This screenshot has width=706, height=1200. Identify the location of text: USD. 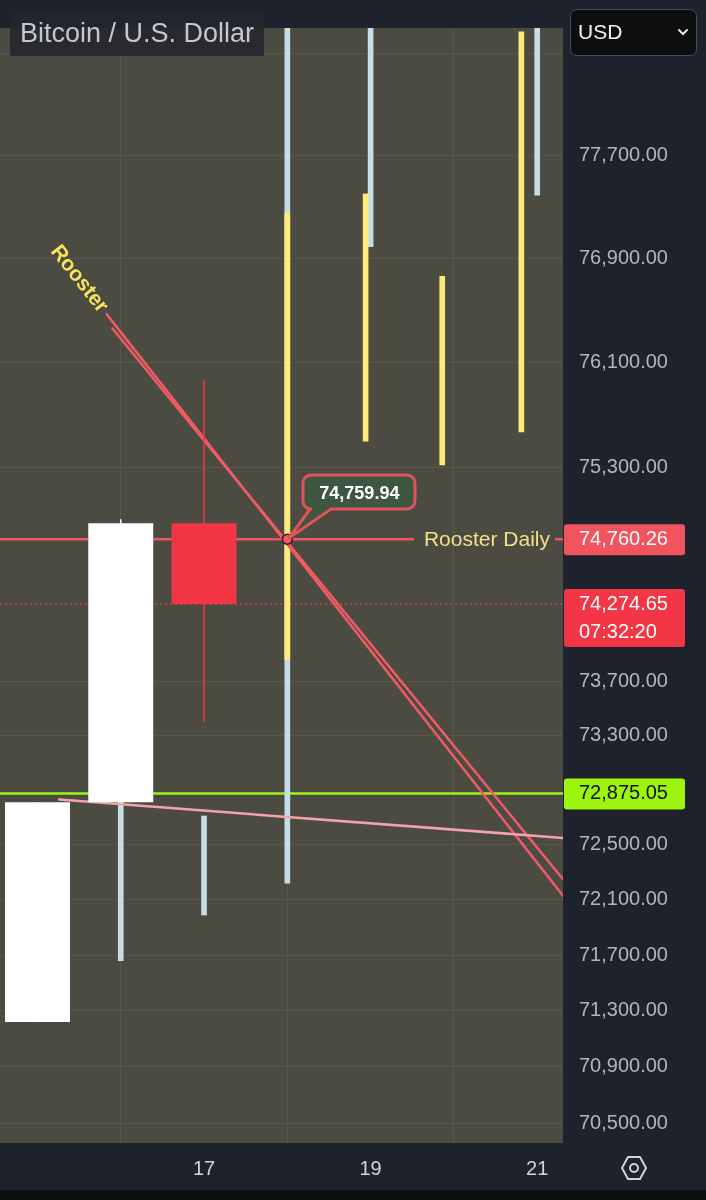
(600, 32).